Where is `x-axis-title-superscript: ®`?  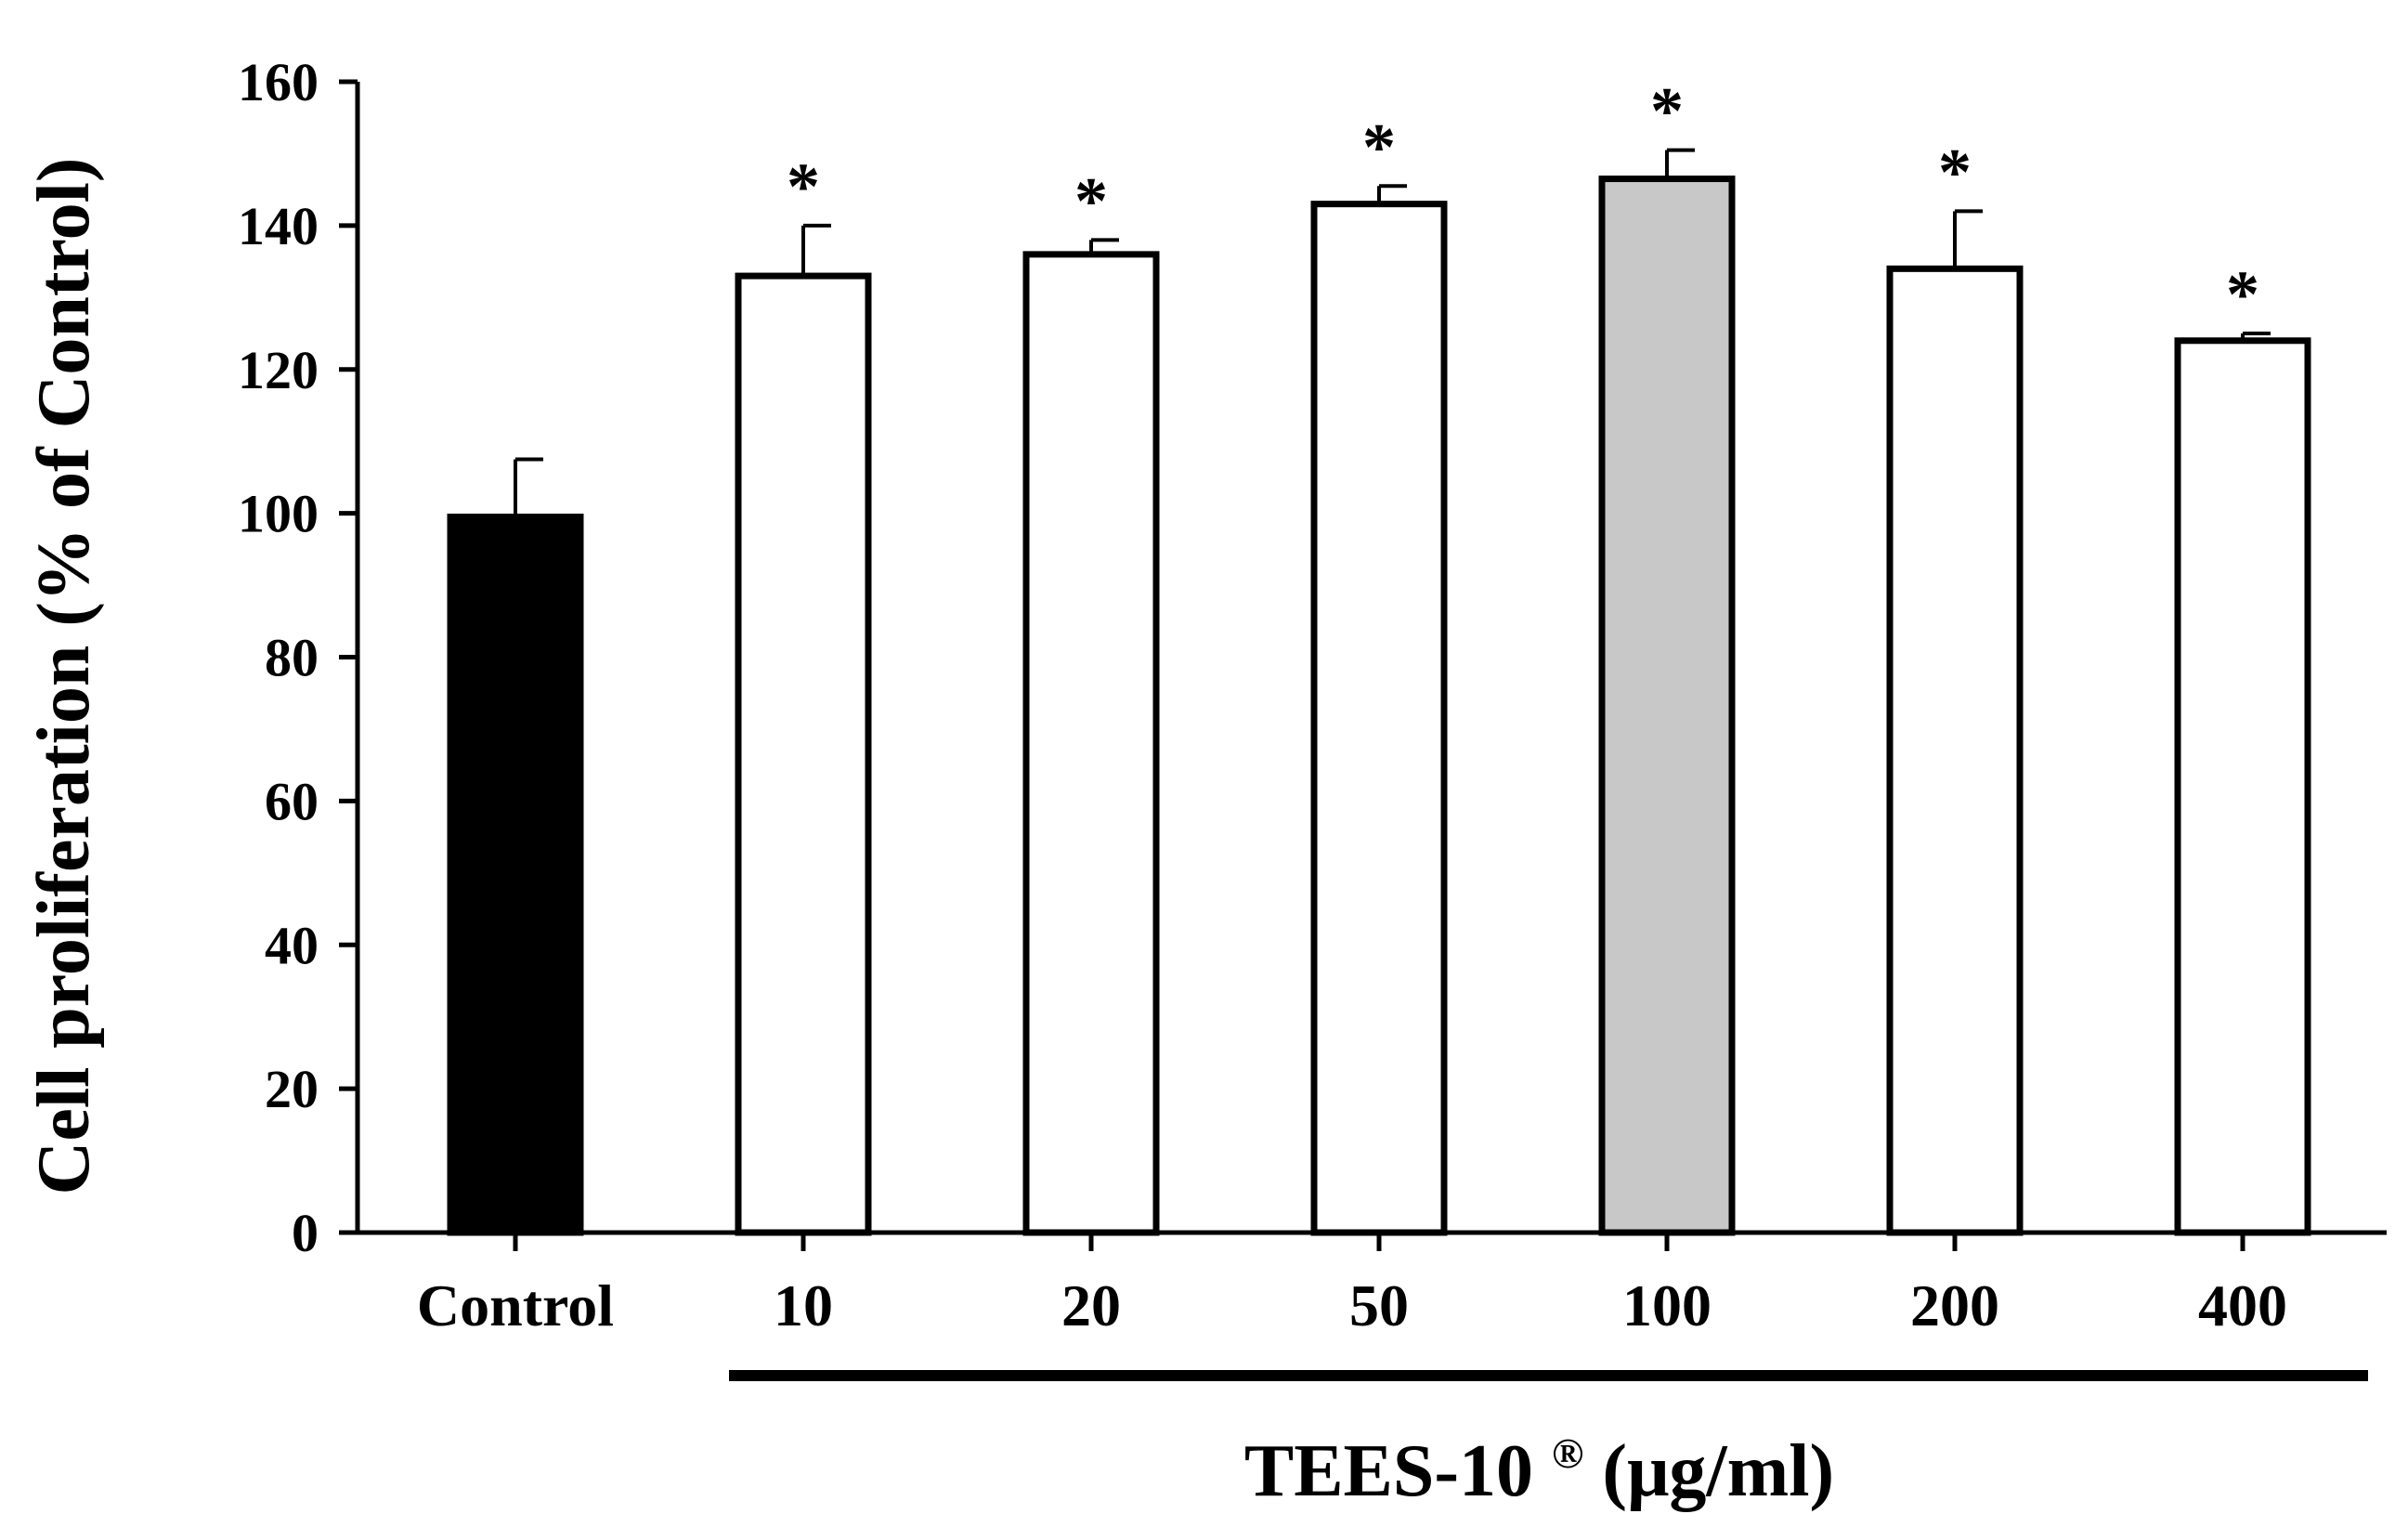 x-axis-title-superscript: ® is located at coordinates (1568, 1453).